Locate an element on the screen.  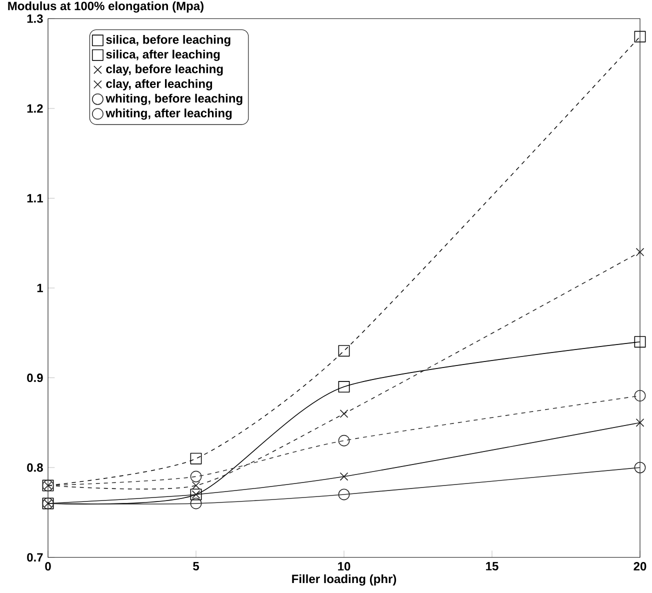
y-axis-title: Modulus at 100% elongation (Mpa) is located at coordinates (106, 7).